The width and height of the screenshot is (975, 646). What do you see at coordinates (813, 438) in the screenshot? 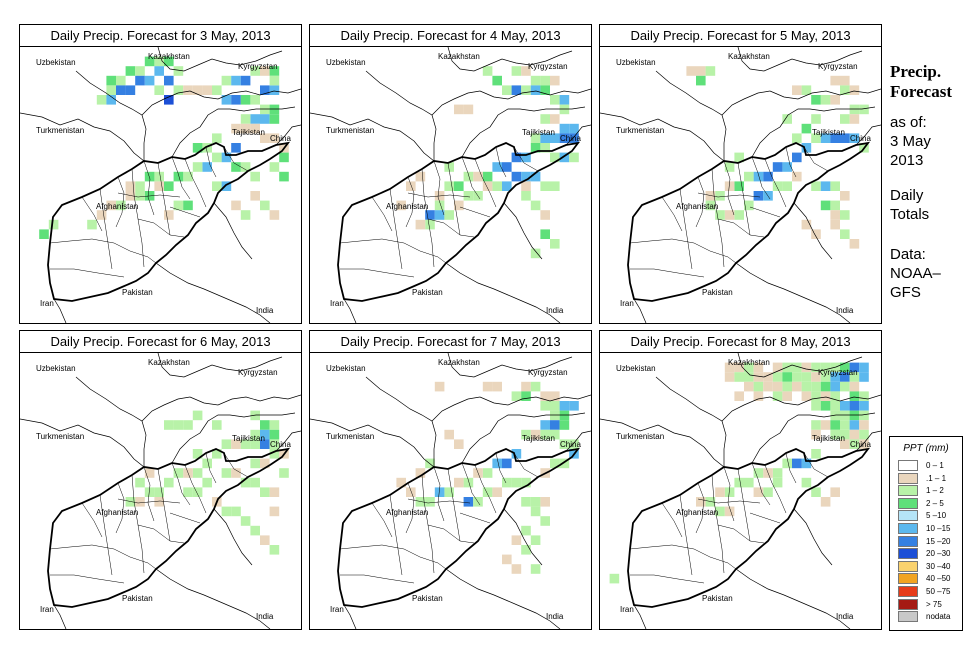
I see `border-tajikistan` at bounding box center [813, 438].